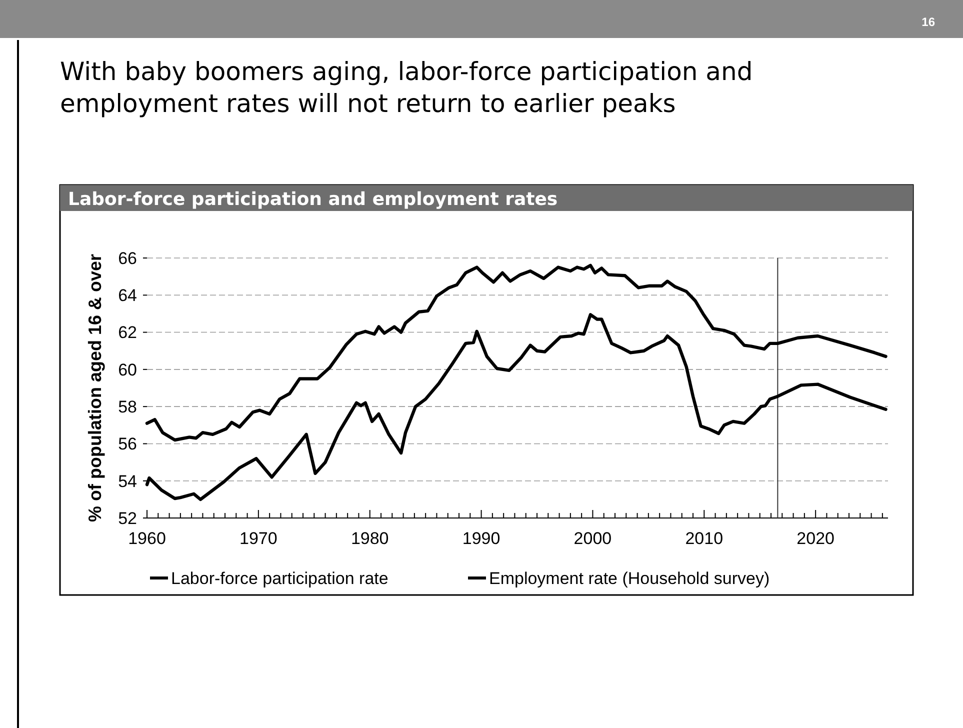 Image resolution: width=963 pixels, height=728 pixels. Describe the element at coordinates (815, 538) in the screenshot. I see `x-tick-label: 2020` at that location.